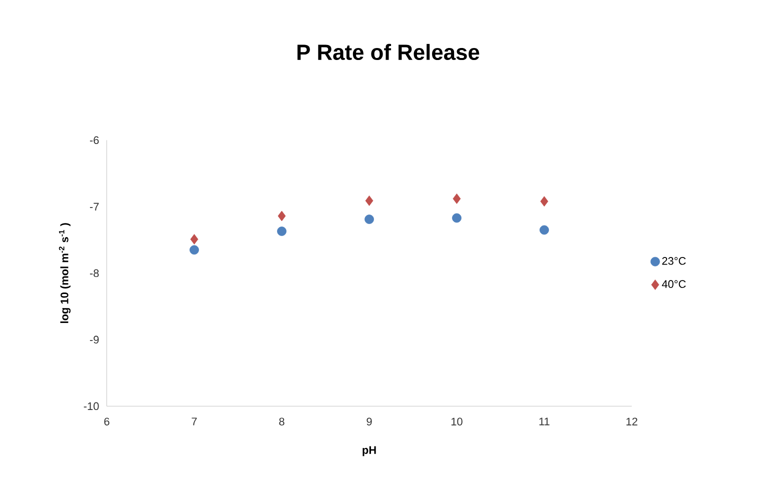 The width and height of the screenshot is (760, 480). Describe the element at coordinates (64, 273) in the screenshot. I see `y-axis-title: log 10 (mol m$^{-2}$ s$^{-1}$ )` at that location.